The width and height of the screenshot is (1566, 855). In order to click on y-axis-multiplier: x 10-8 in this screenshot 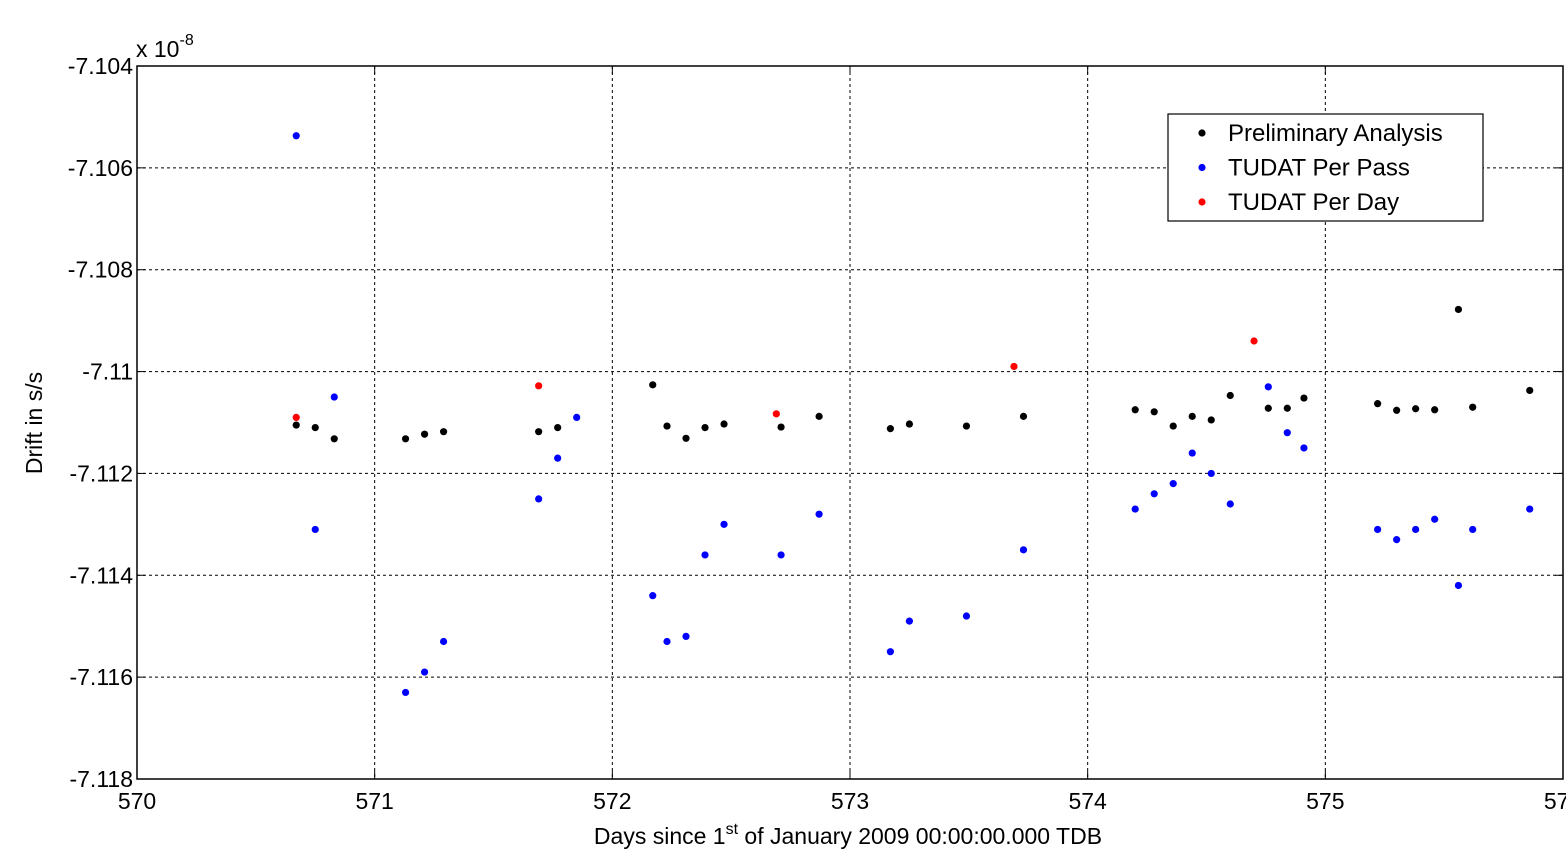, I will do `click(165, 47)`.